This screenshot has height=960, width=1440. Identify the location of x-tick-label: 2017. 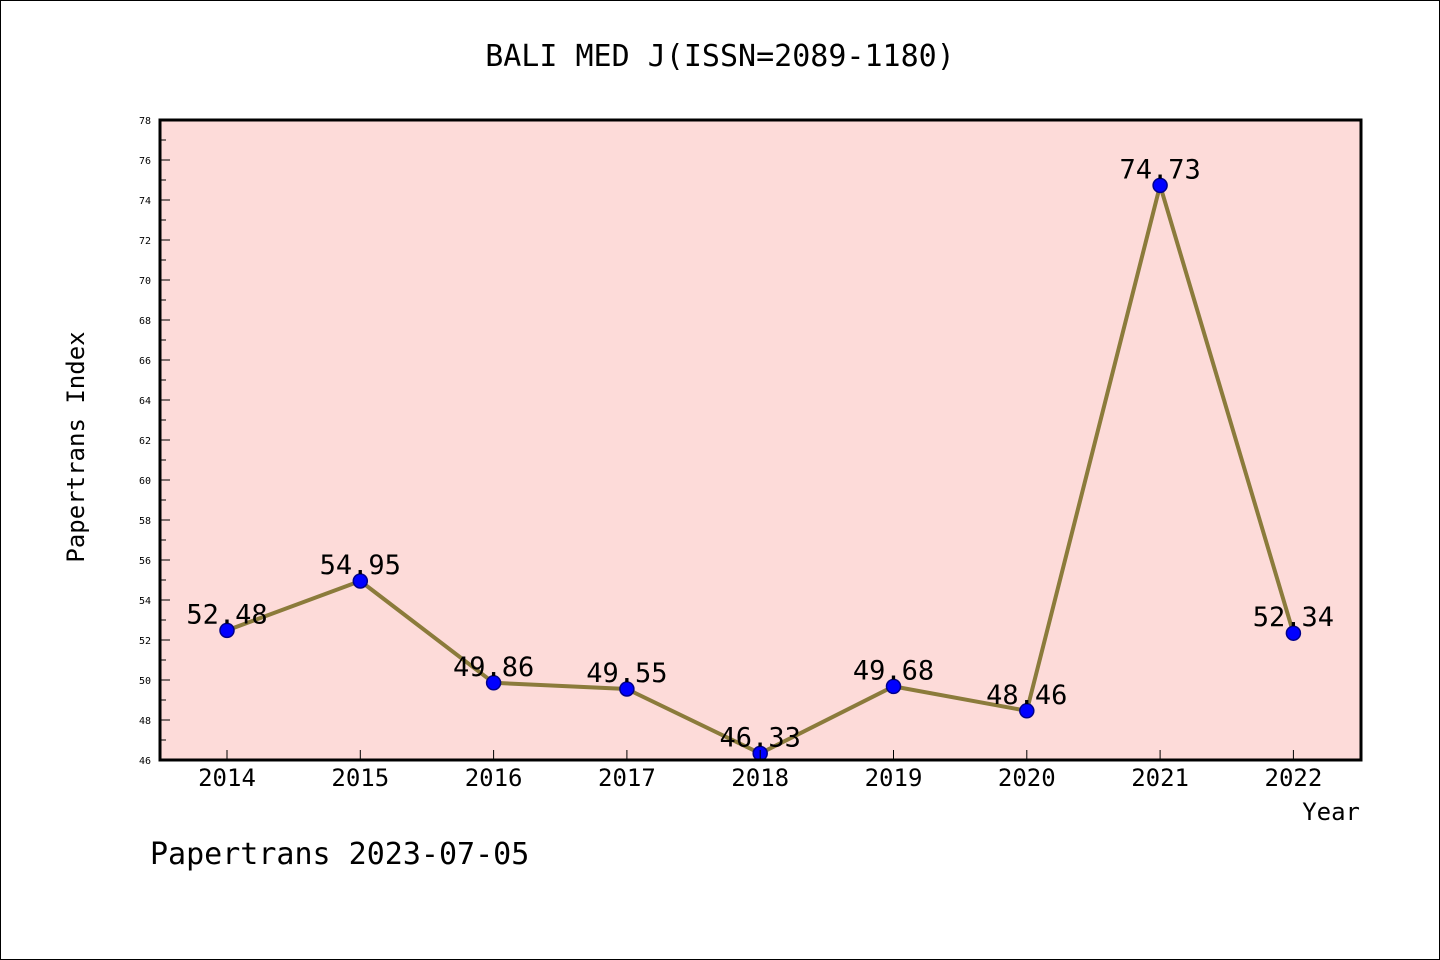
(627, 778).